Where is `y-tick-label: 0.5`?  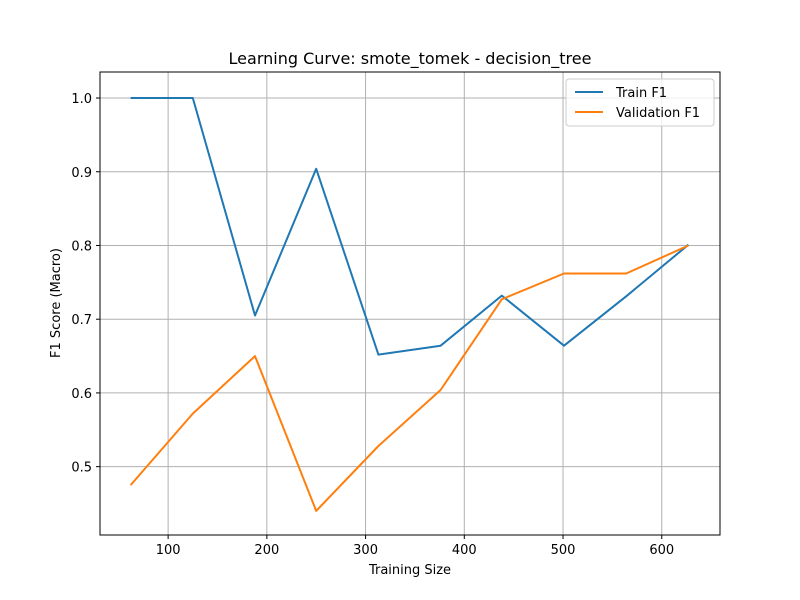 y-tick-label: 0.5 is located at coordinates (81, 468).